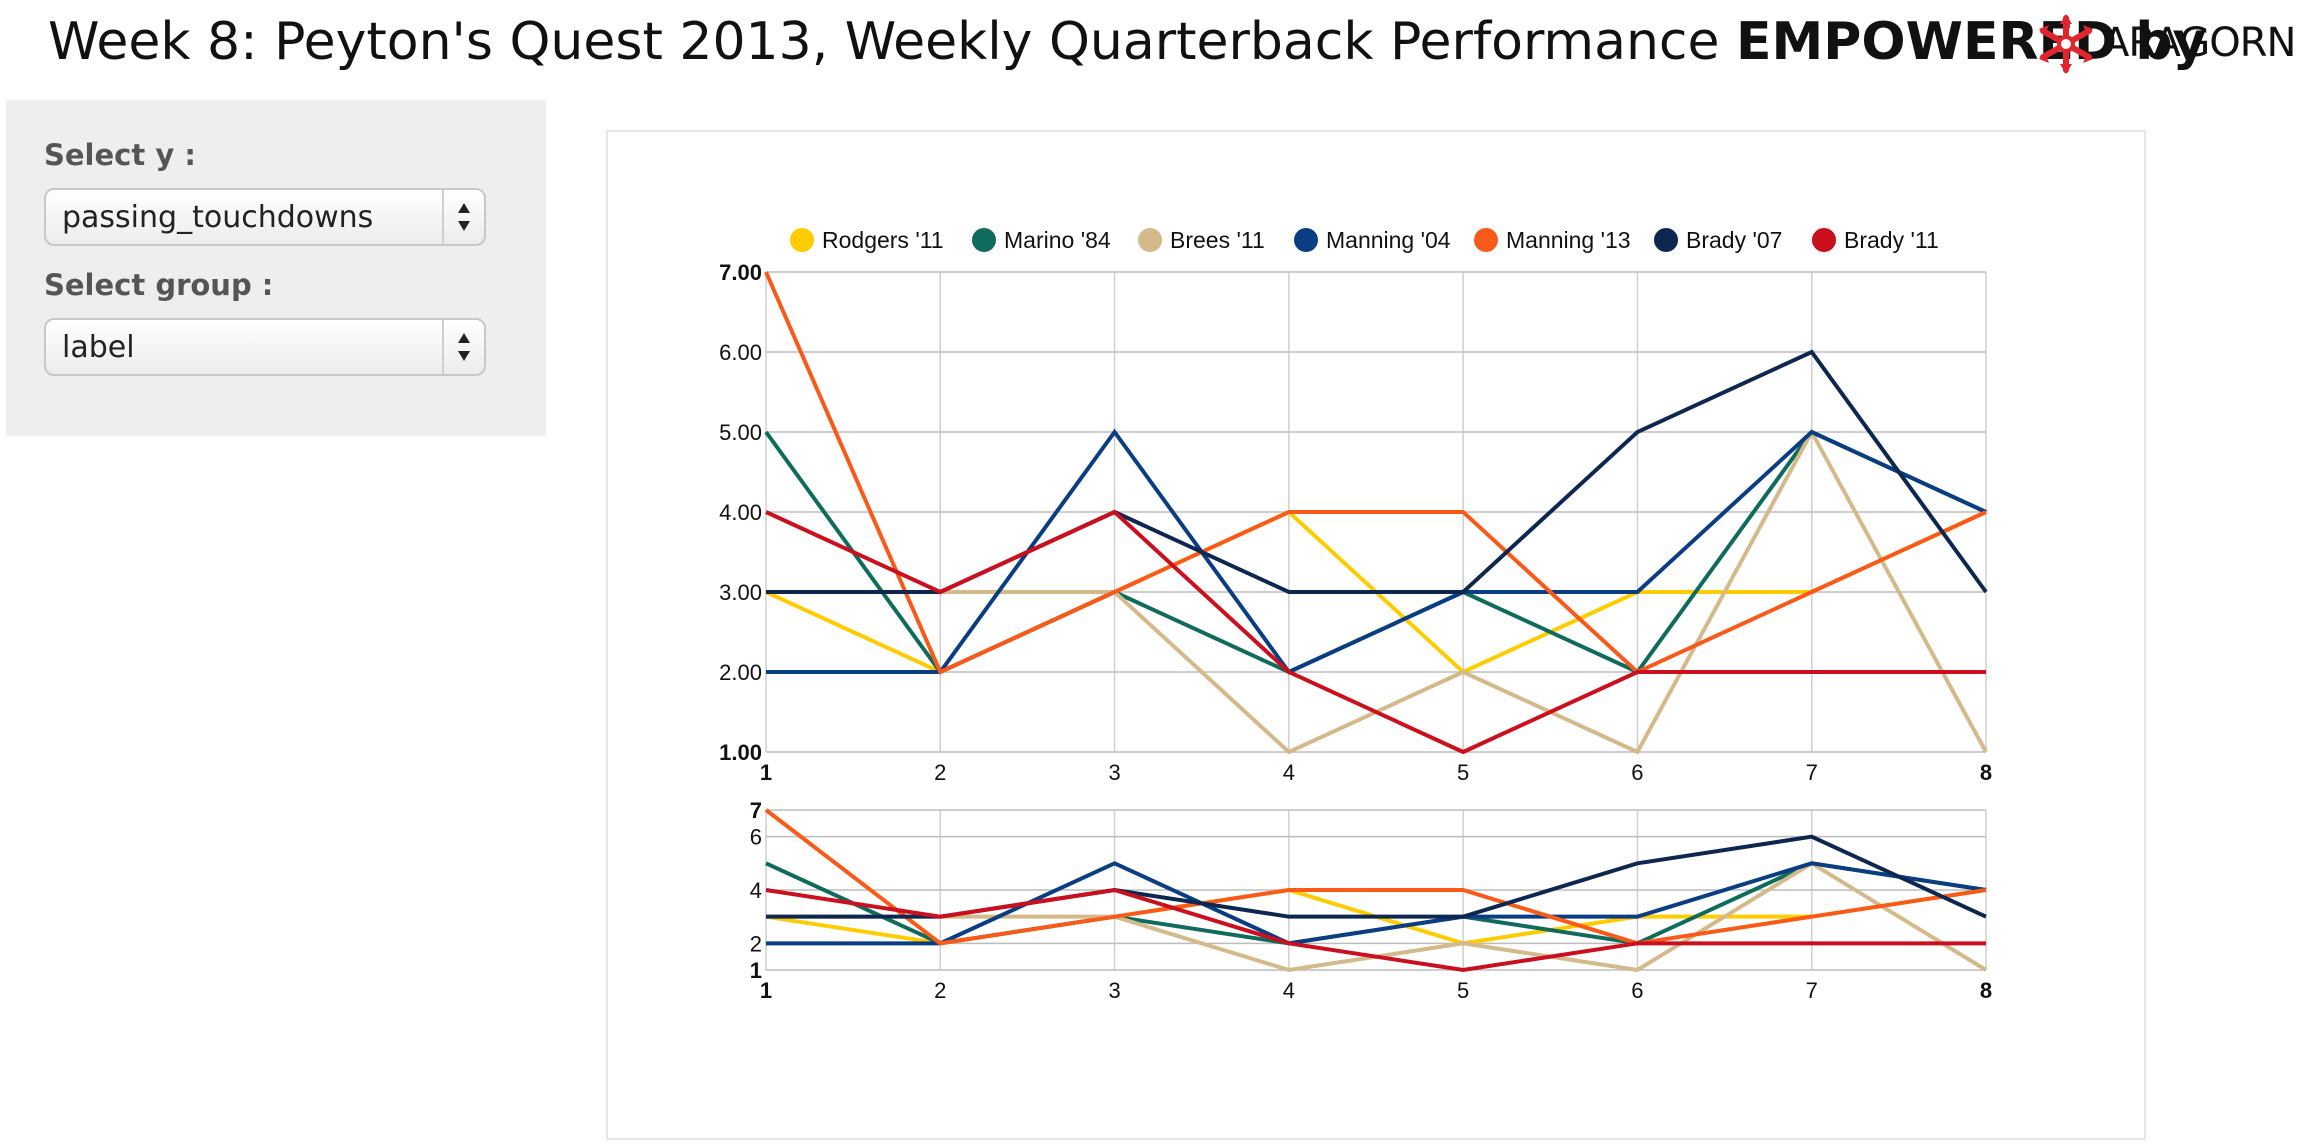 This screenshot has height=1144, width=2306. I want to click on overview-y-tick-label: 4, so click(756, 890).